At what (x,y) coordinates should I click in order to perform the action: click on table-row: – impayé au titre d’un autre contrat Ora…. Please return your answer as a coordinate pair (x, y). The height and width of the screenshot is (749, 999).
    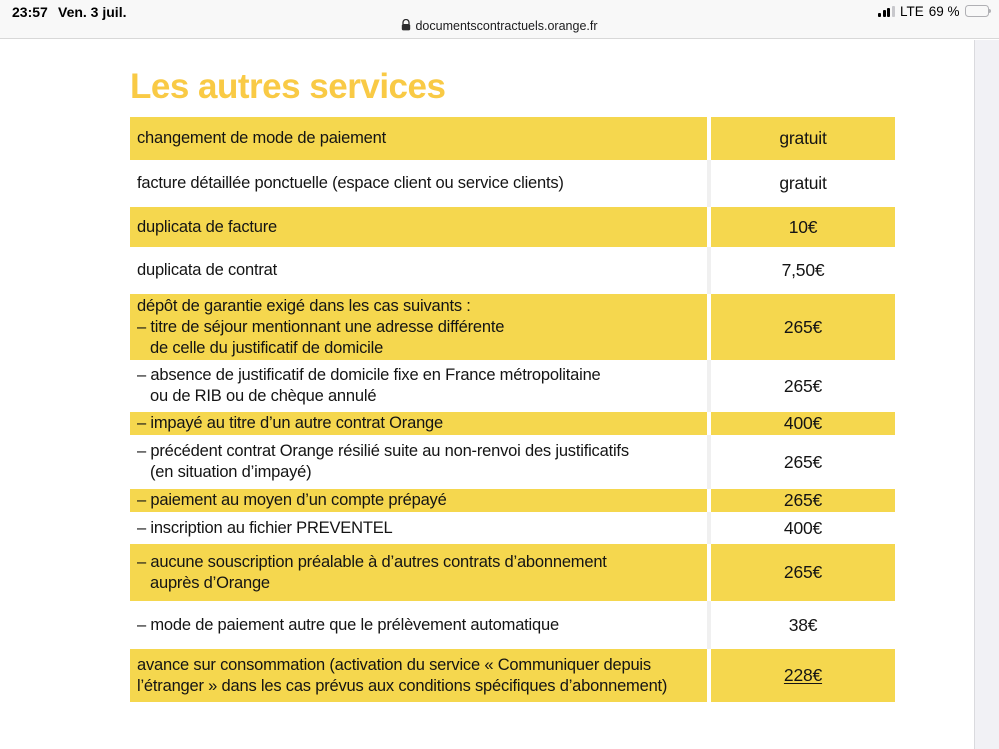
    Looking at the image, I should click on (512, 423).